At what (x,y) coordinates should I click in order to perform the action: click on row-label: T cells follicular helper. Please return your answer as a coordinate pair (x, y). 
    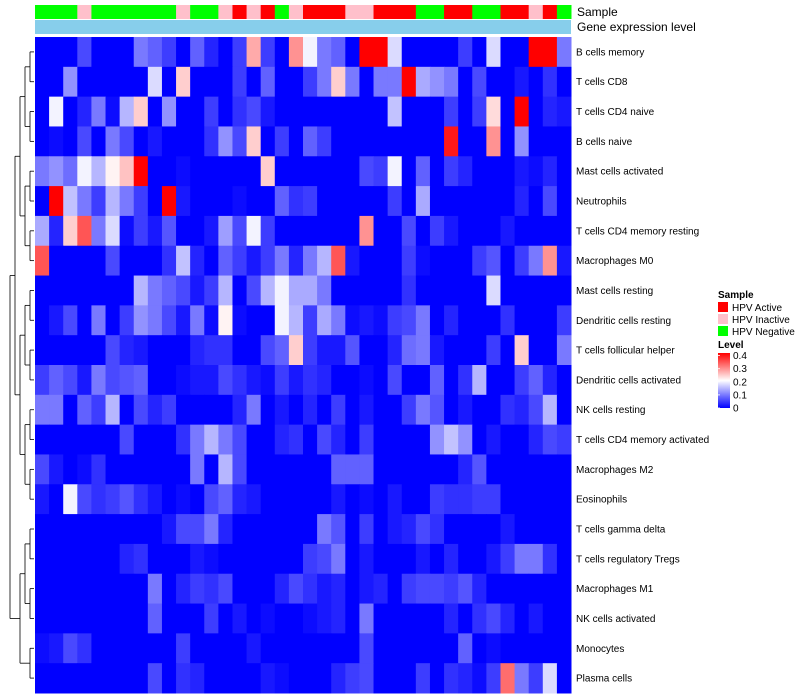
    Looking at the image, I should click on (625, 351).